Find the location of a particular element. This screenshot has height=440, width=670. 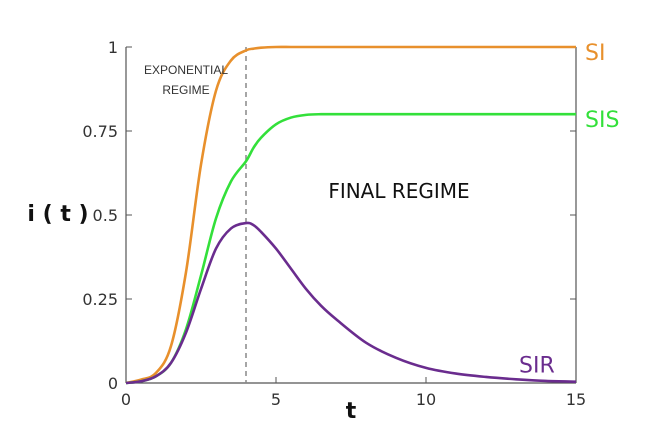

y-tick-label: 0.75 is located at coordinates (100, 131).